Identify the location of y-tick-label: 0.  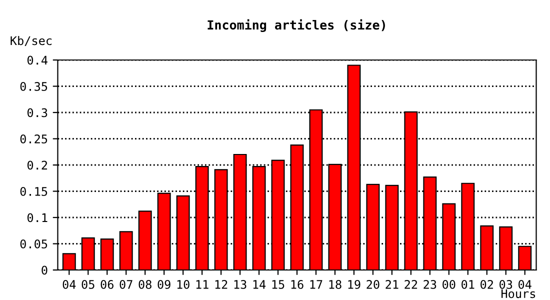
(45, 270).